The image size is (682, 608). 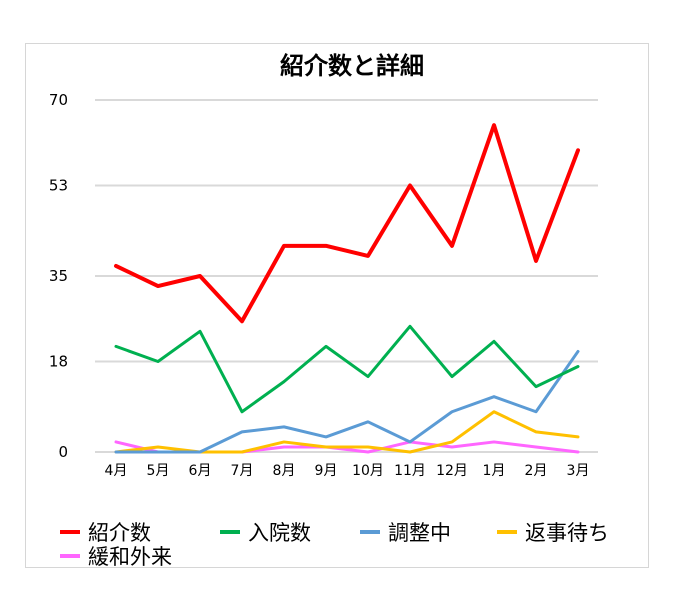 What do you see at coordinates (242, 471) in the screenshot?
I see `x-tick-label: 7月` at bounding box center [242, 471].